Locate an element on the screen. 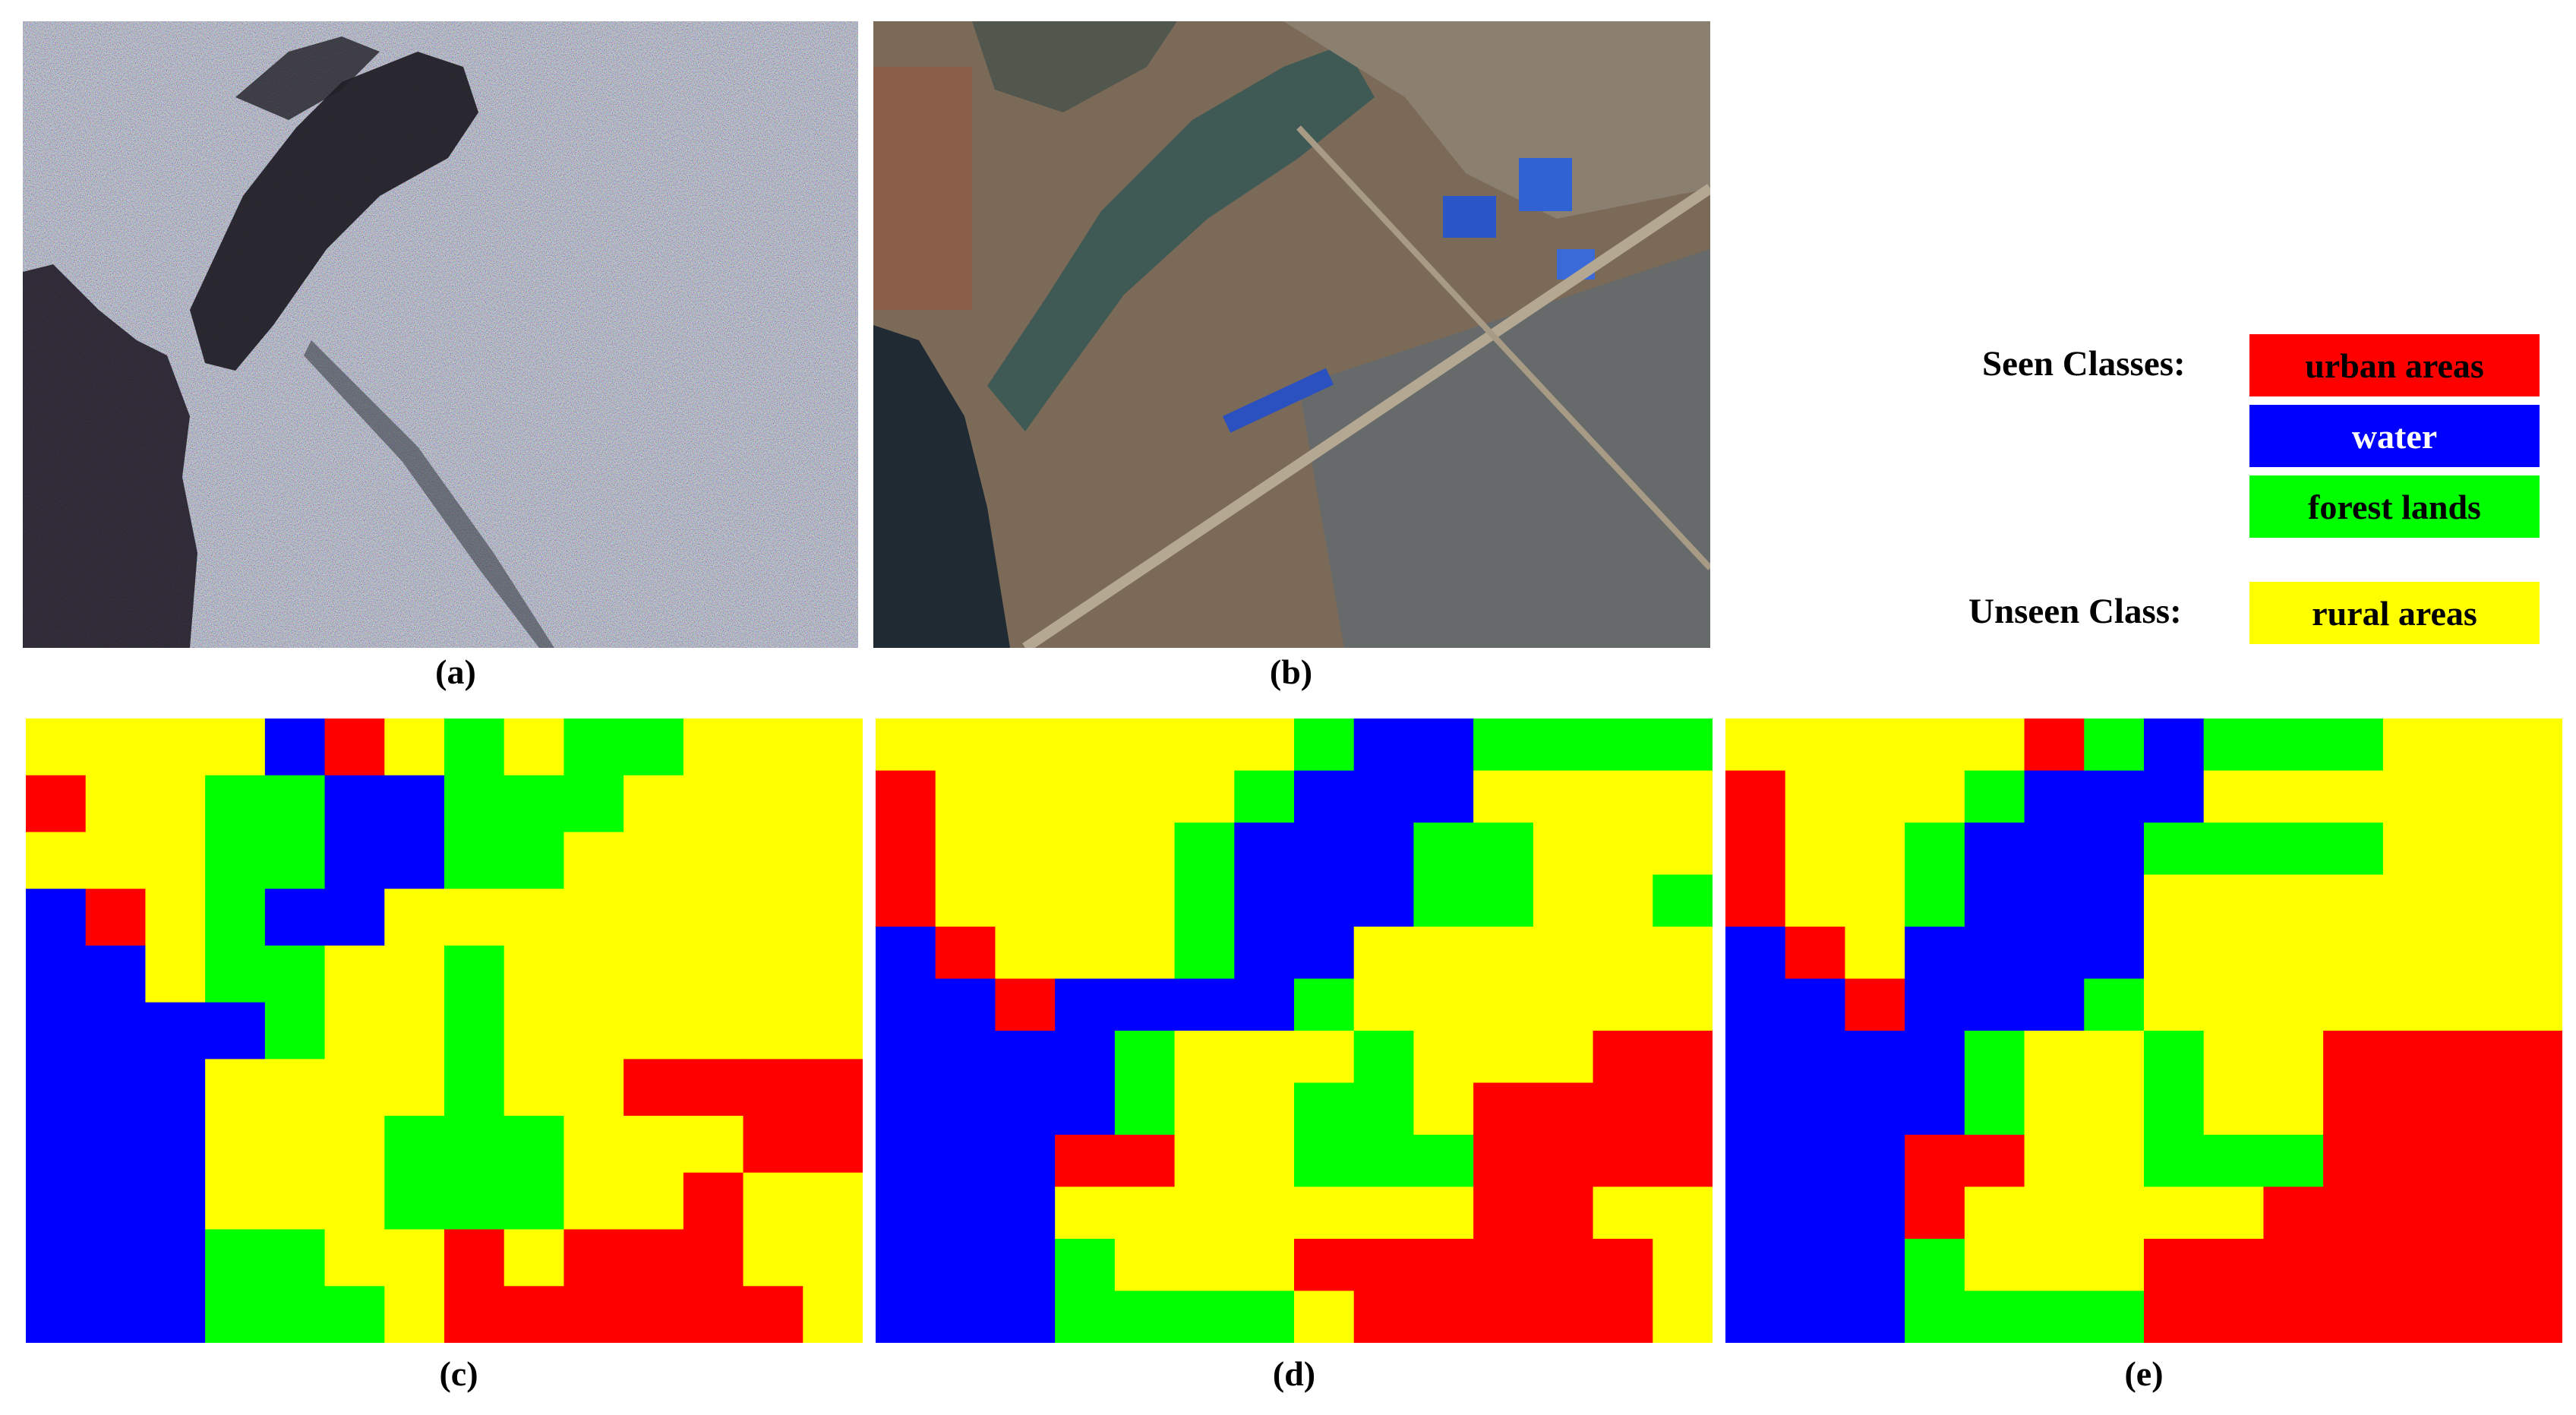 This screenshot has width=2576, height=1415. sar-image-panel is located at coordinates (440, 334).